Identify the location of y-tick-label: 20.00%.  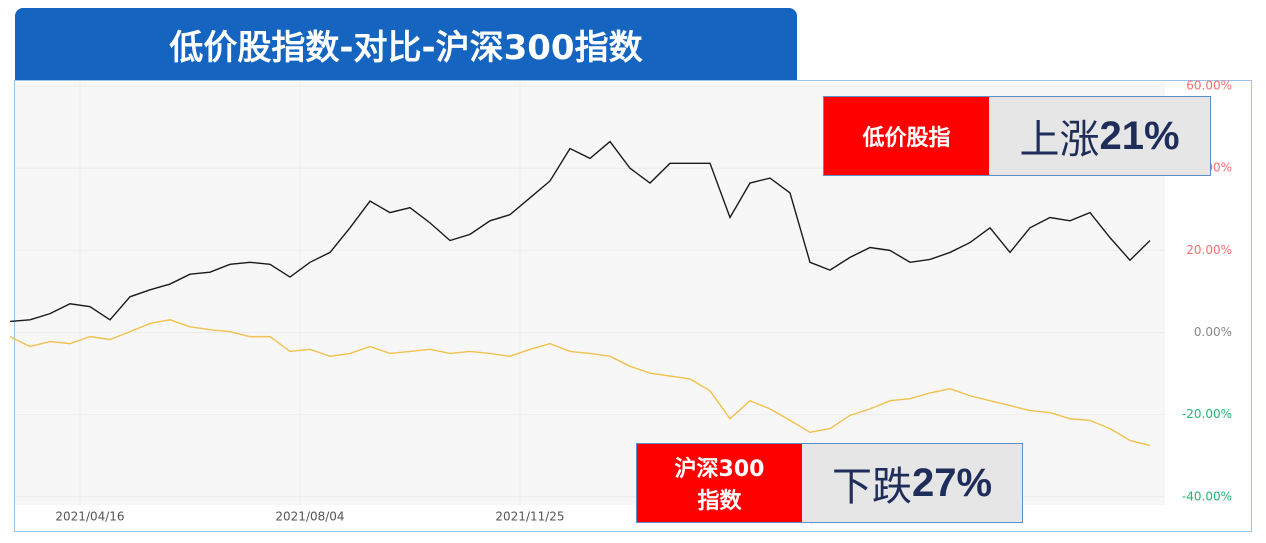
(1209, 250).